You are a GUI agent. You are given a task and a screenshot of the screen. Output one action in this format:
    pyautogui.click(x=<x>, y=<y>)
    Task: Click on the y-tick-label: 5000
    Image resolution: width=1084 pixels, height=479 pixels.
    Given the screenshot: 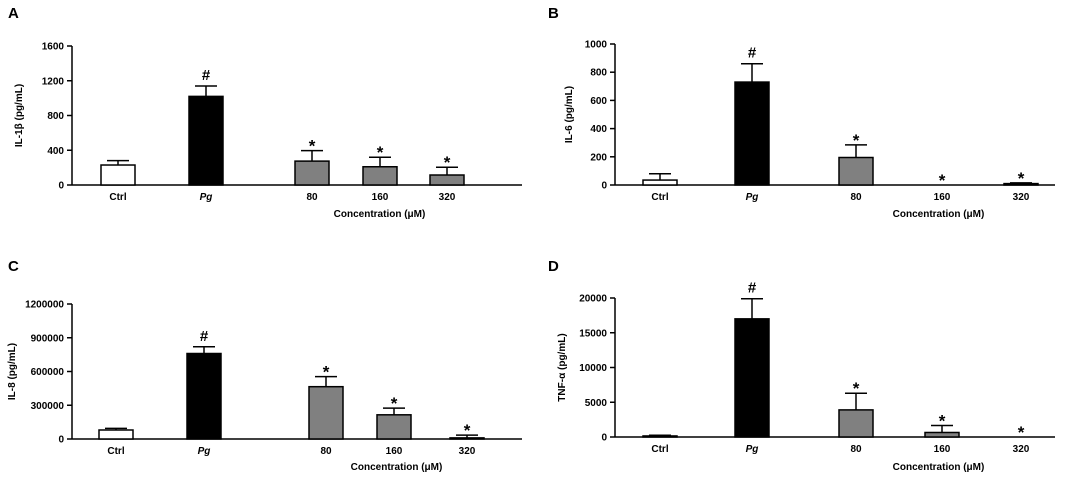 What is the action you would take?
    pyautogui.click(x=596, y=403)
    